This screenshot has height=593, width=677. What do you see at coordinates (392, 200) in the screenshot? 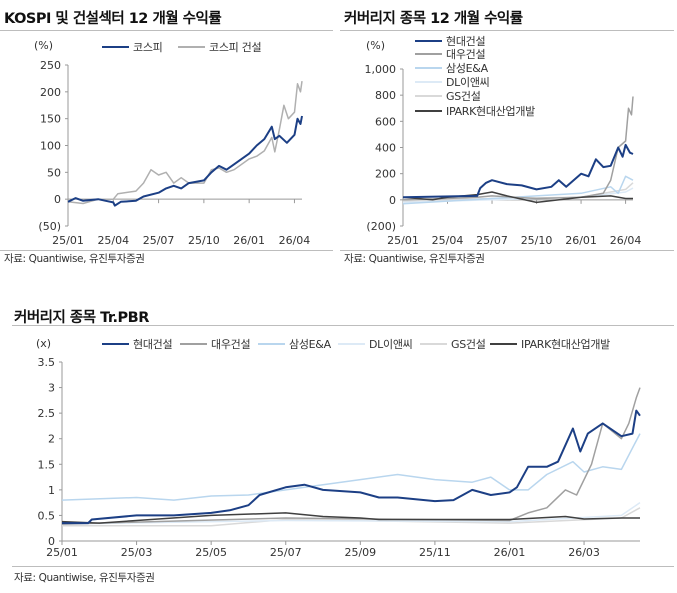
I see `chart2-y-tick-label: 0` at bounding box center [392, 200].